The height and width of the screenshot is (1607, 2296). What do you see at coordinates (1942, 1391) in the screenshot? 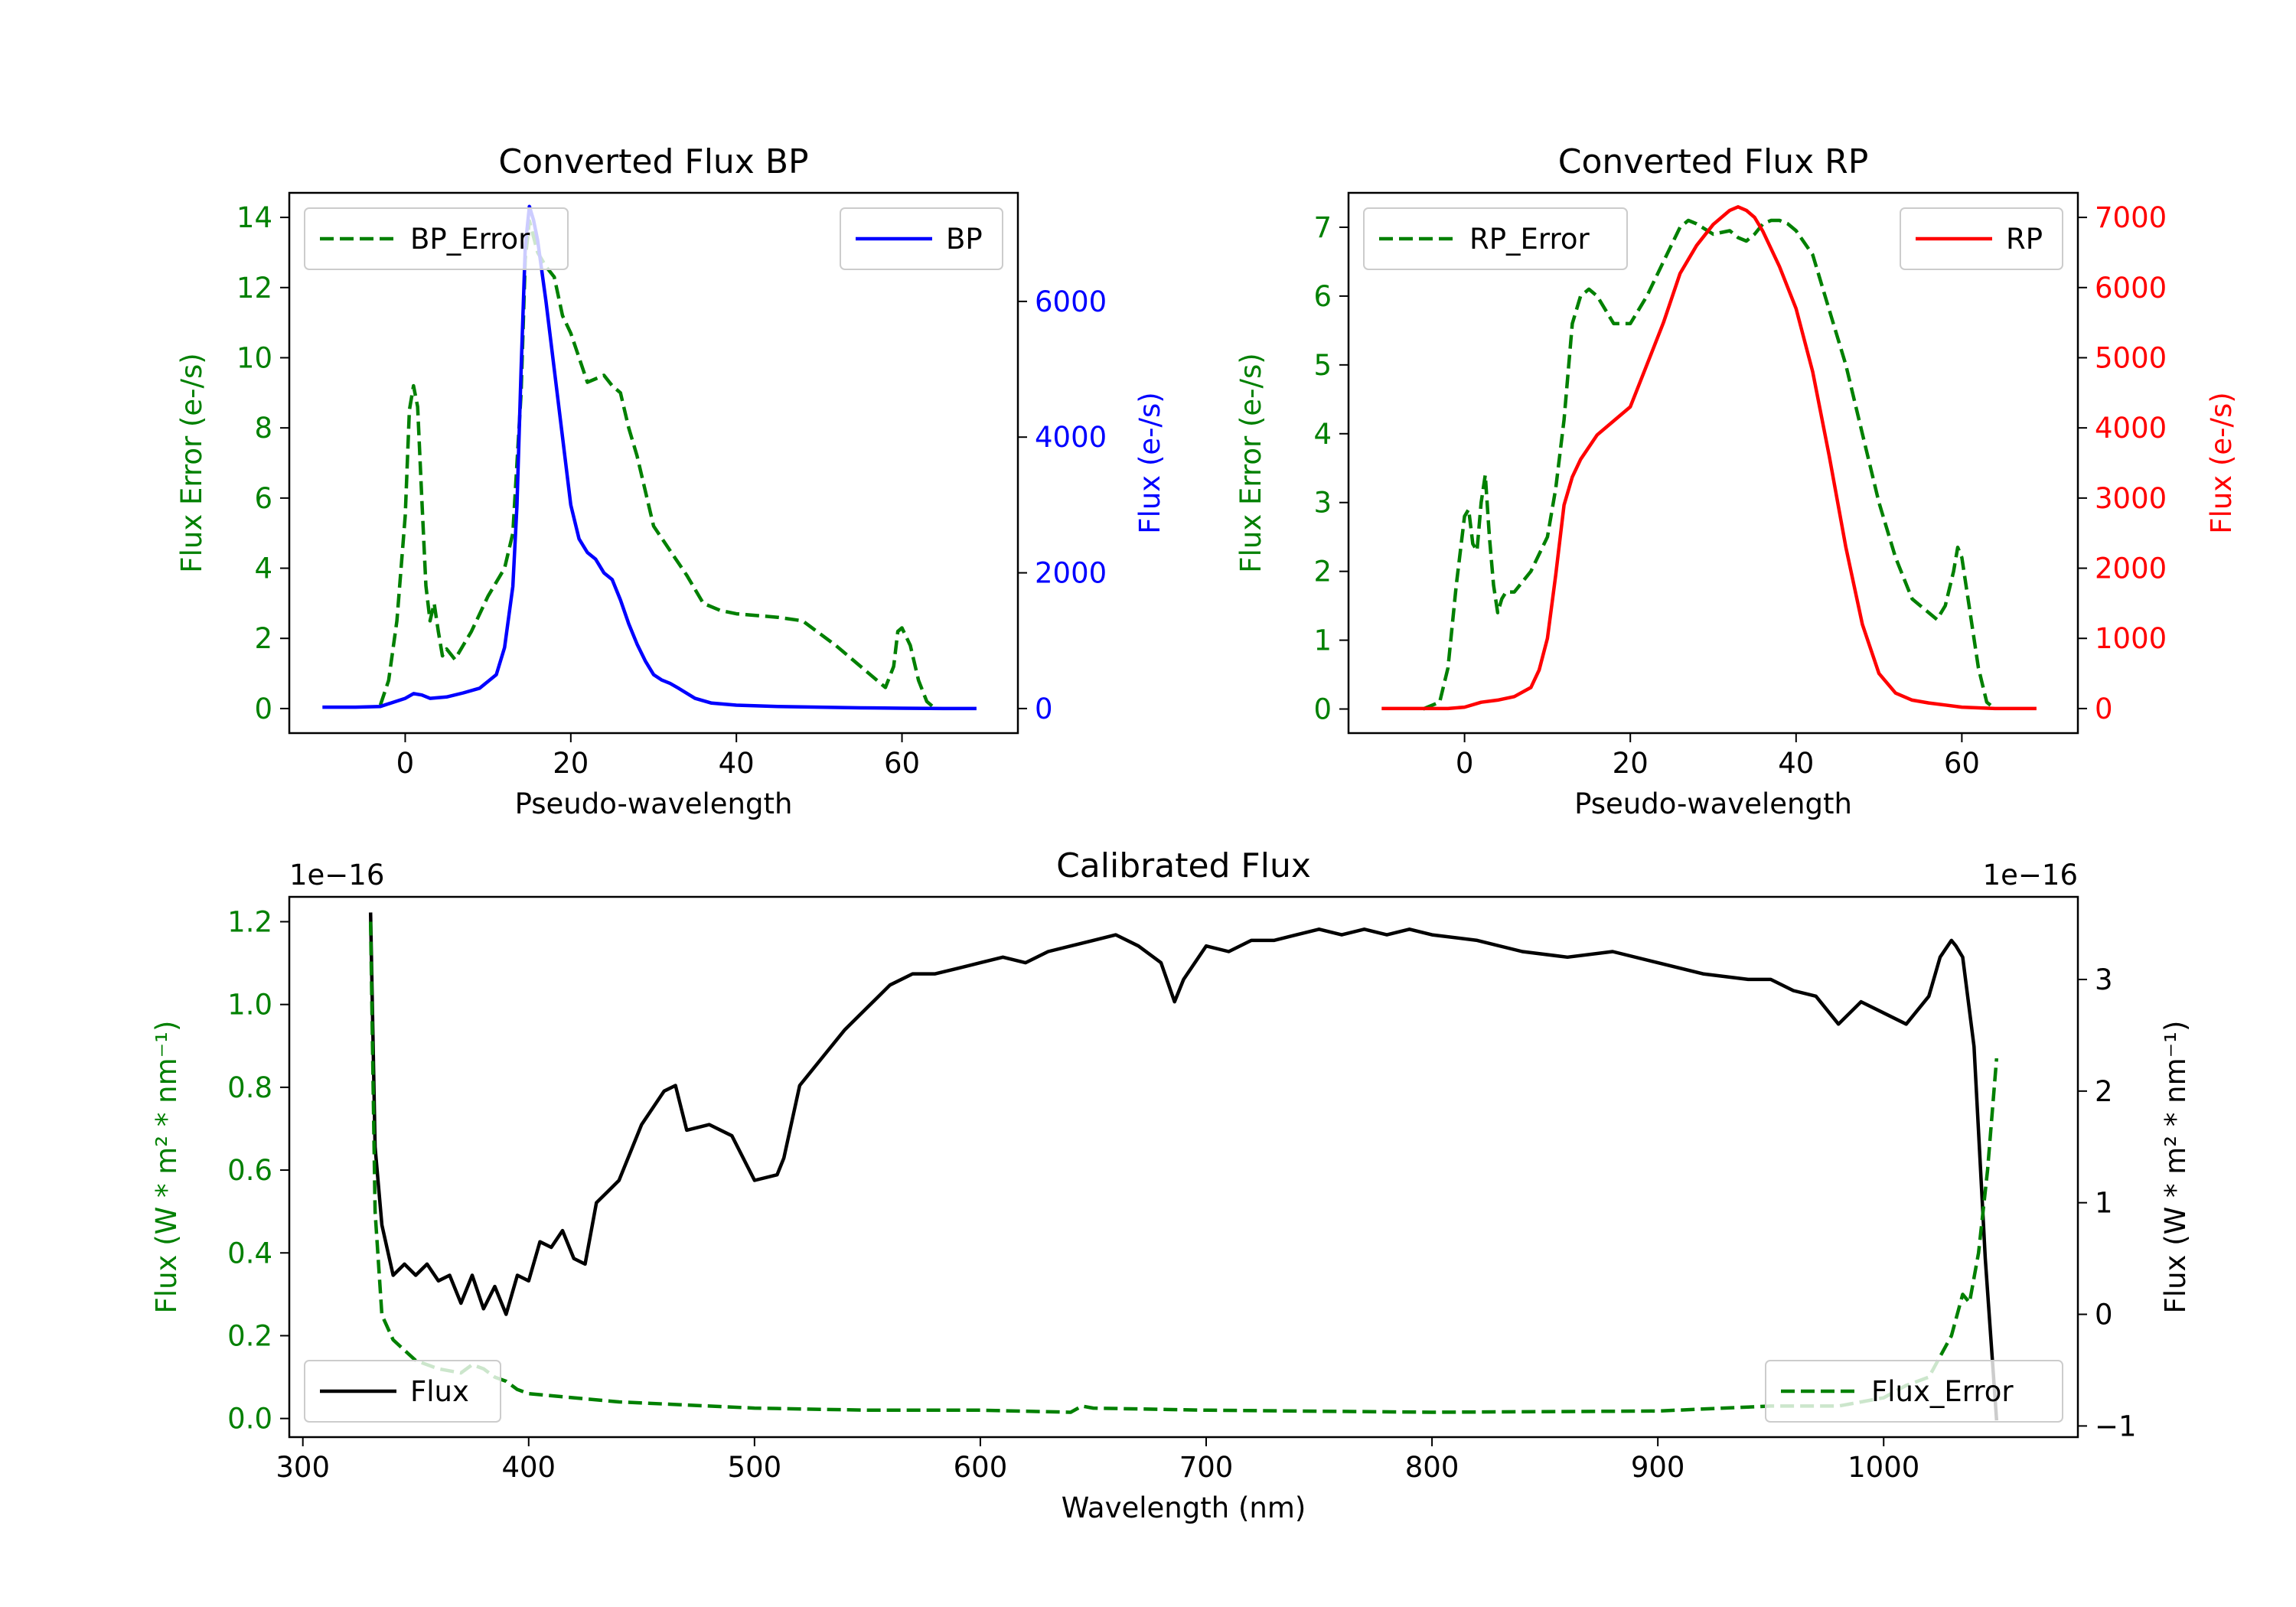
I see `legend-label: Flux_Error` at bounding box center [1942, 1391].